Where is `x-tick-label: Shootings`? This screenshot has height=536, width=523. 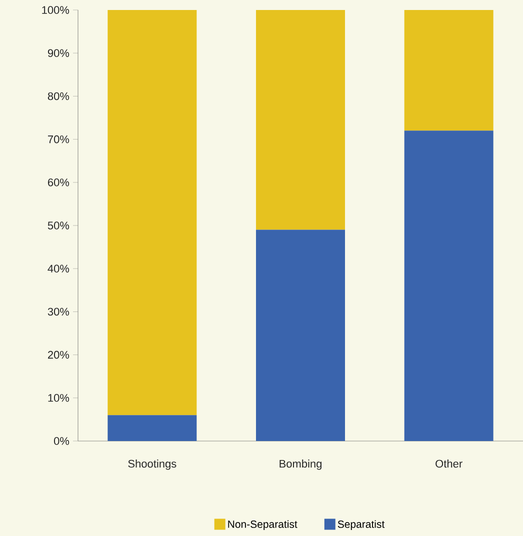
x-tick-label: Shootings is located at coordinates (152, 465).